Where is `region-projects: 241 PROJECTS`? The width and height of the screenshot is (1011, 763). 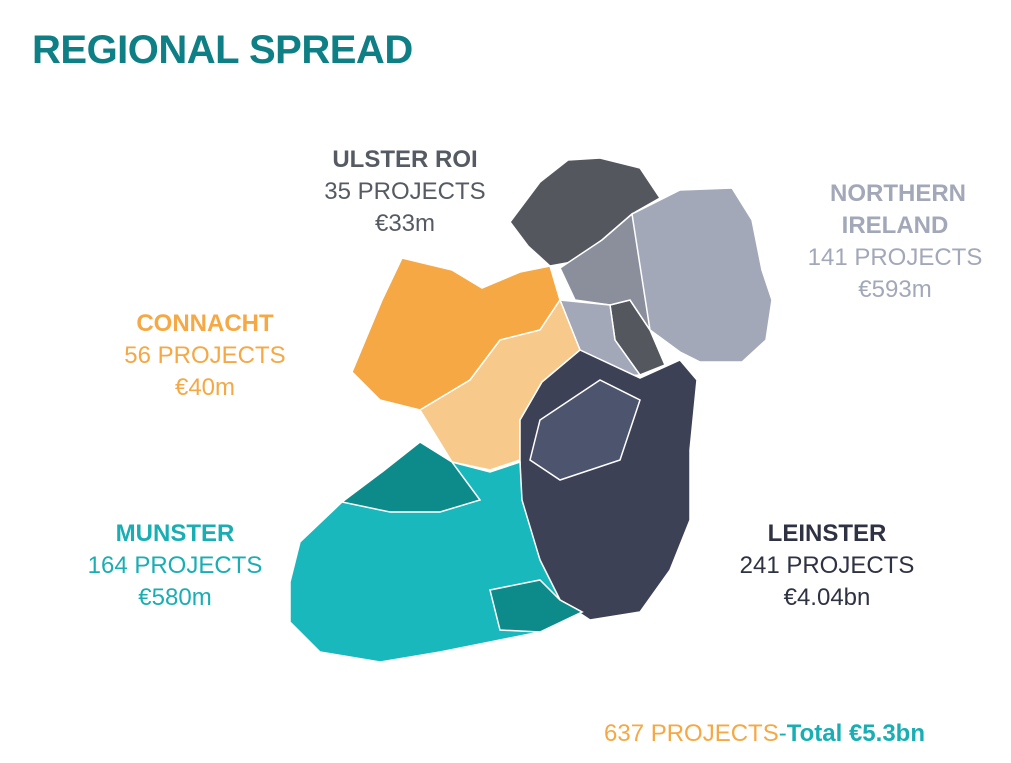 region-projects: 241 PROJECTS is located at coordinates (827, 565).